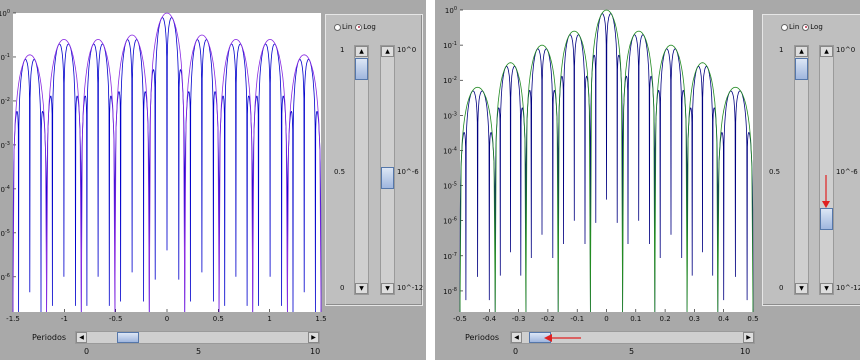 Image resolution: width=860 pixels, height=360 pixels. I want to click on x-tick-label: 0.4, so click(724, 319).